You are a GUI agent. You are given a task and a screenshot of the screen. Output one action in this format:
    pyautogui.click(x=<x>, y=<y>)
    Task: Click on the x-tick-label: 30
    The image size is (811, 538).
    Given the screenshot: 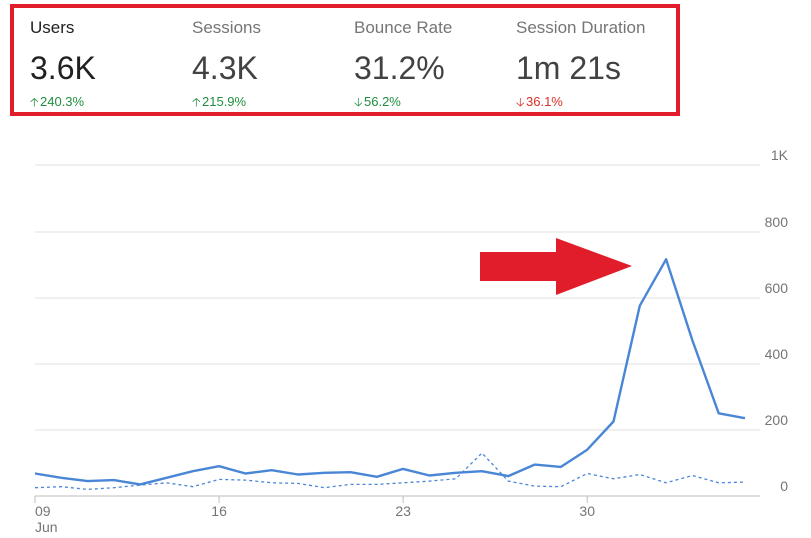 What is the action you would take?
    pyautogui.click(x=587, y=511)
    